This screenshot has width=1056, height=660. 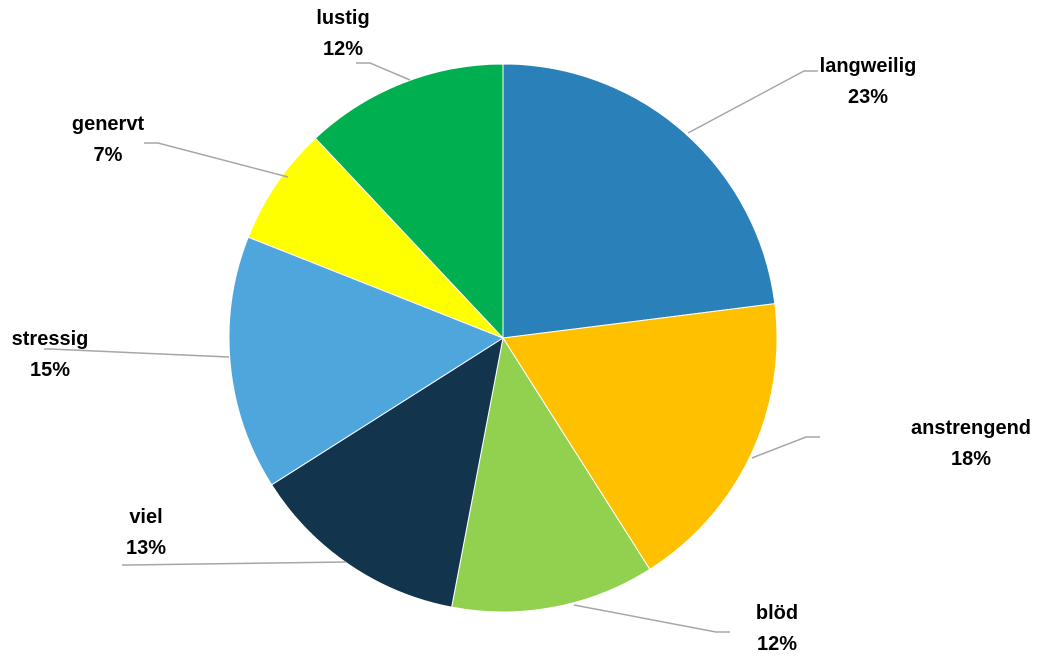 I want to click on pie-slice-stressig, so click(x=366, y=361).